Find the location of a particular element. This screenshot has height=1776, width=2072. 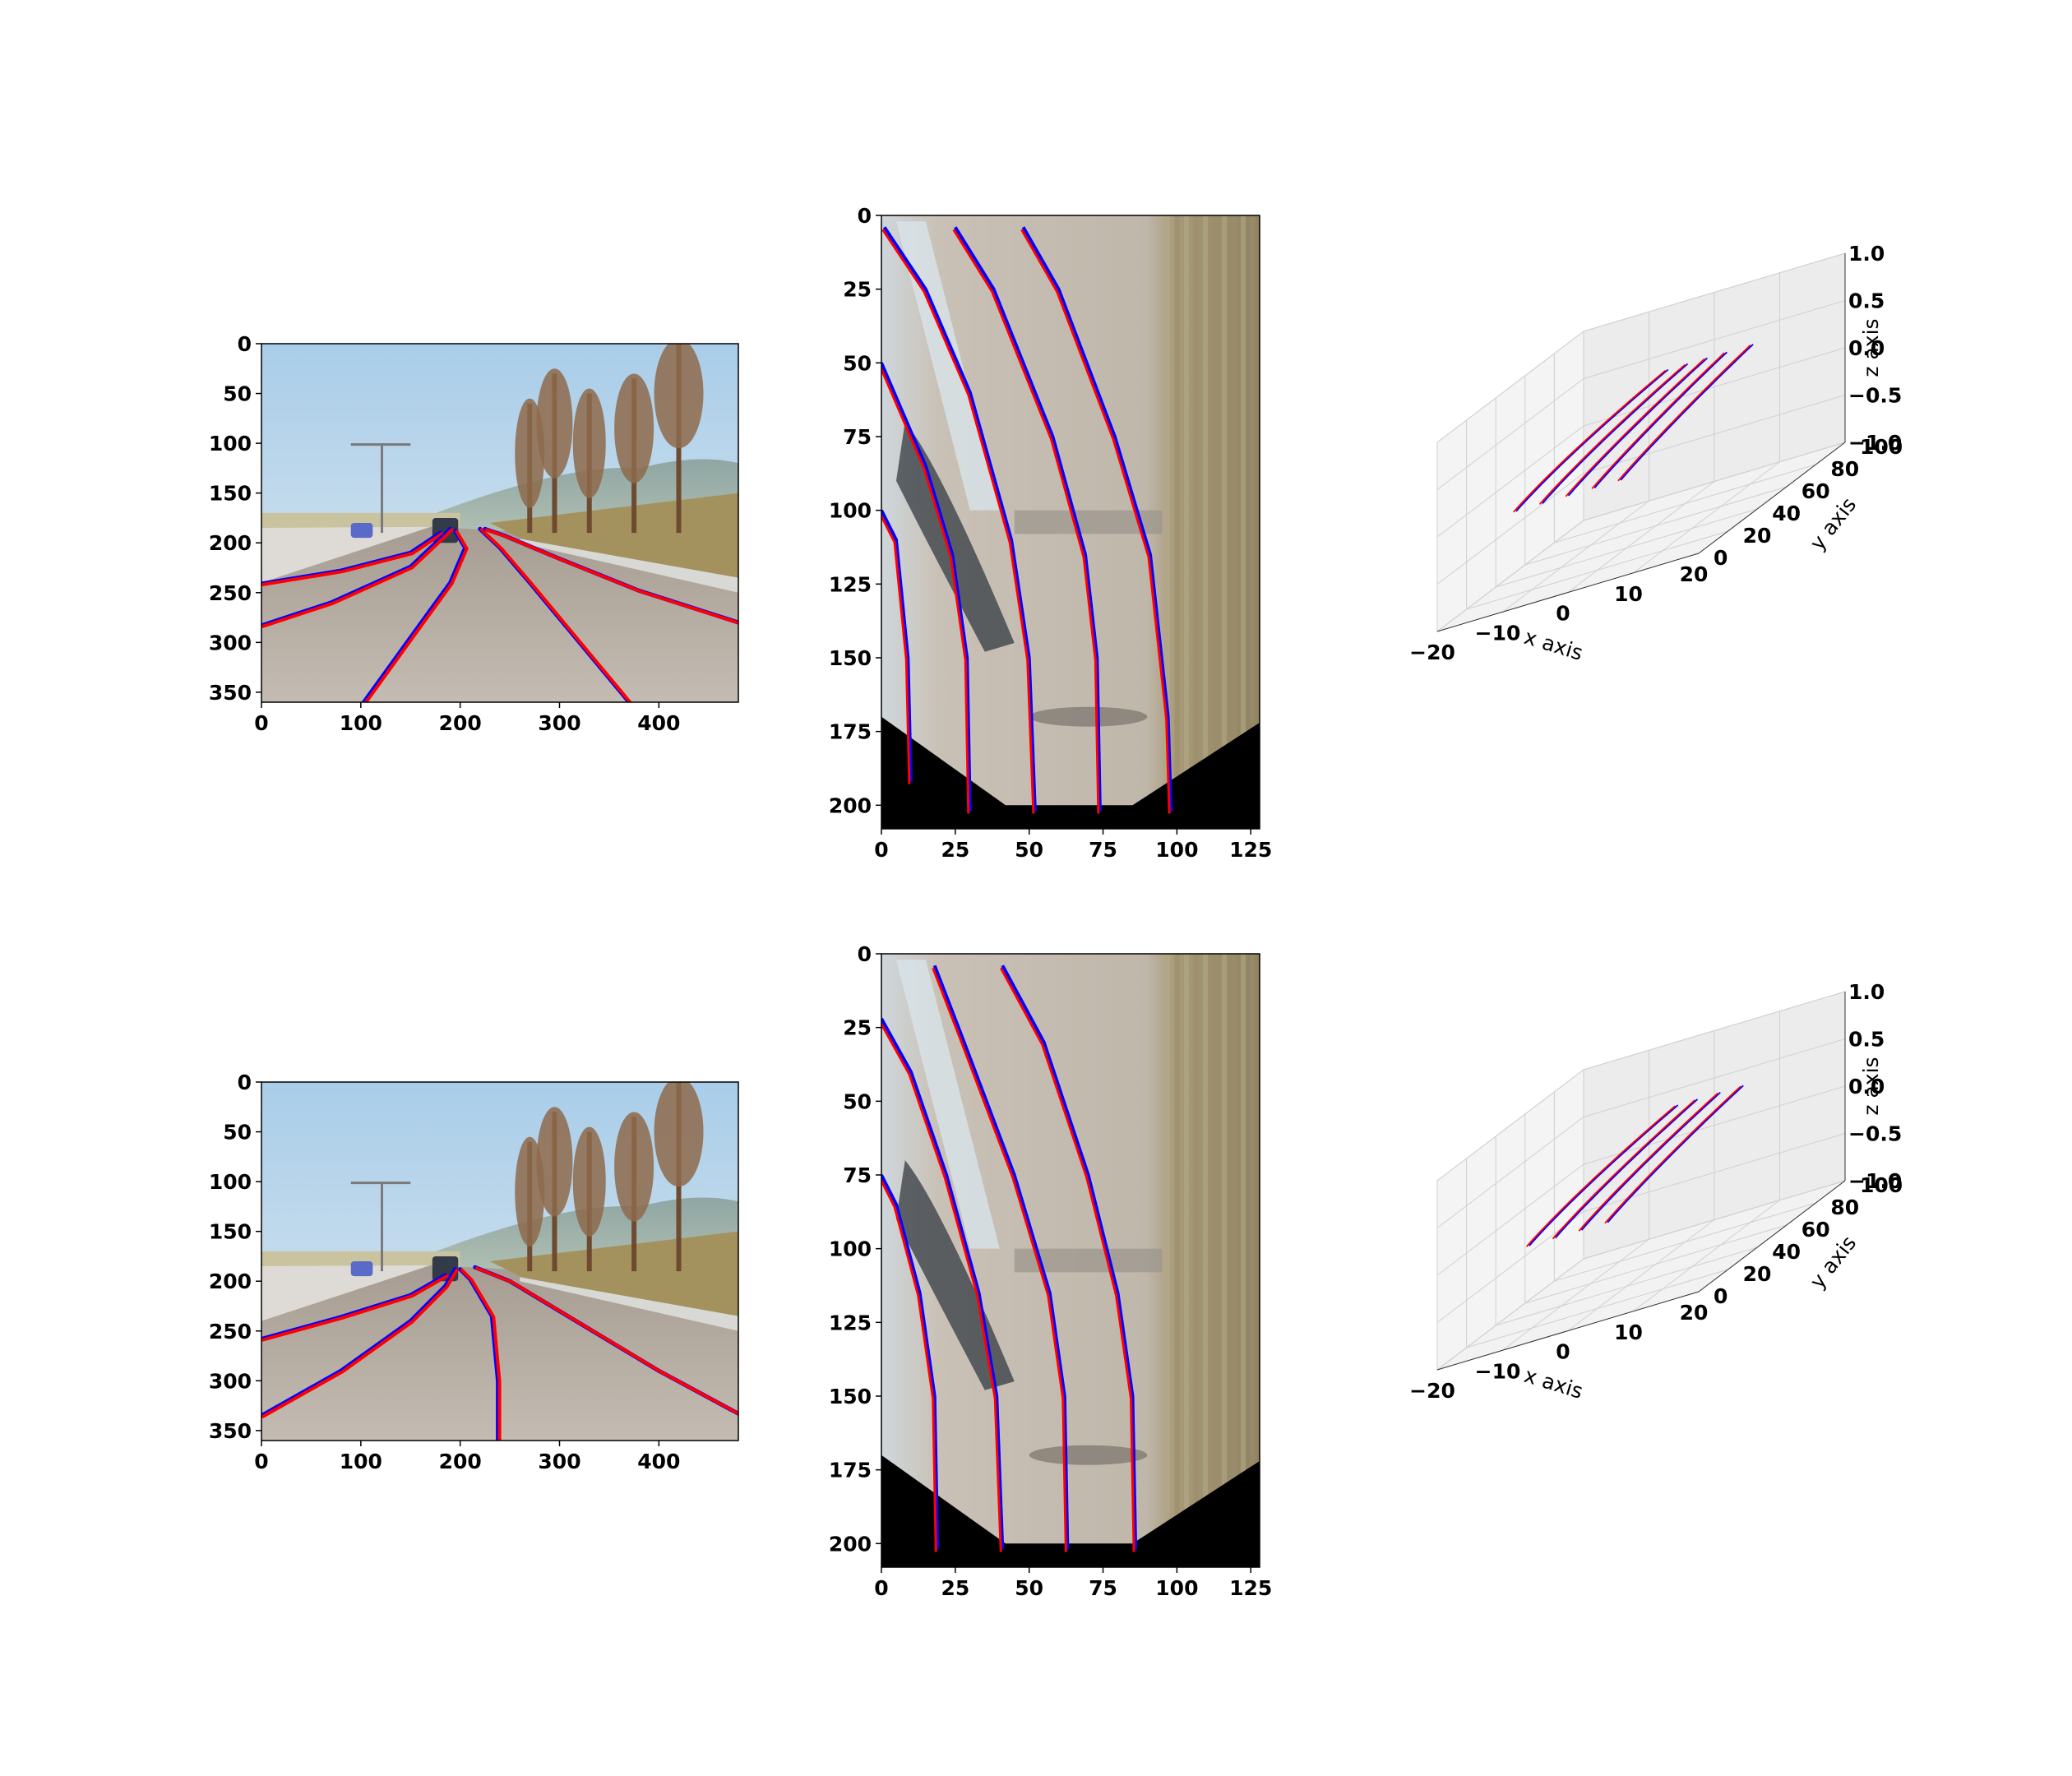

row2-topview-panel: 0 25 50 75 100 125 0 25 50 75 100 125 150 175 200 is located at coordinates (1051, 1271).